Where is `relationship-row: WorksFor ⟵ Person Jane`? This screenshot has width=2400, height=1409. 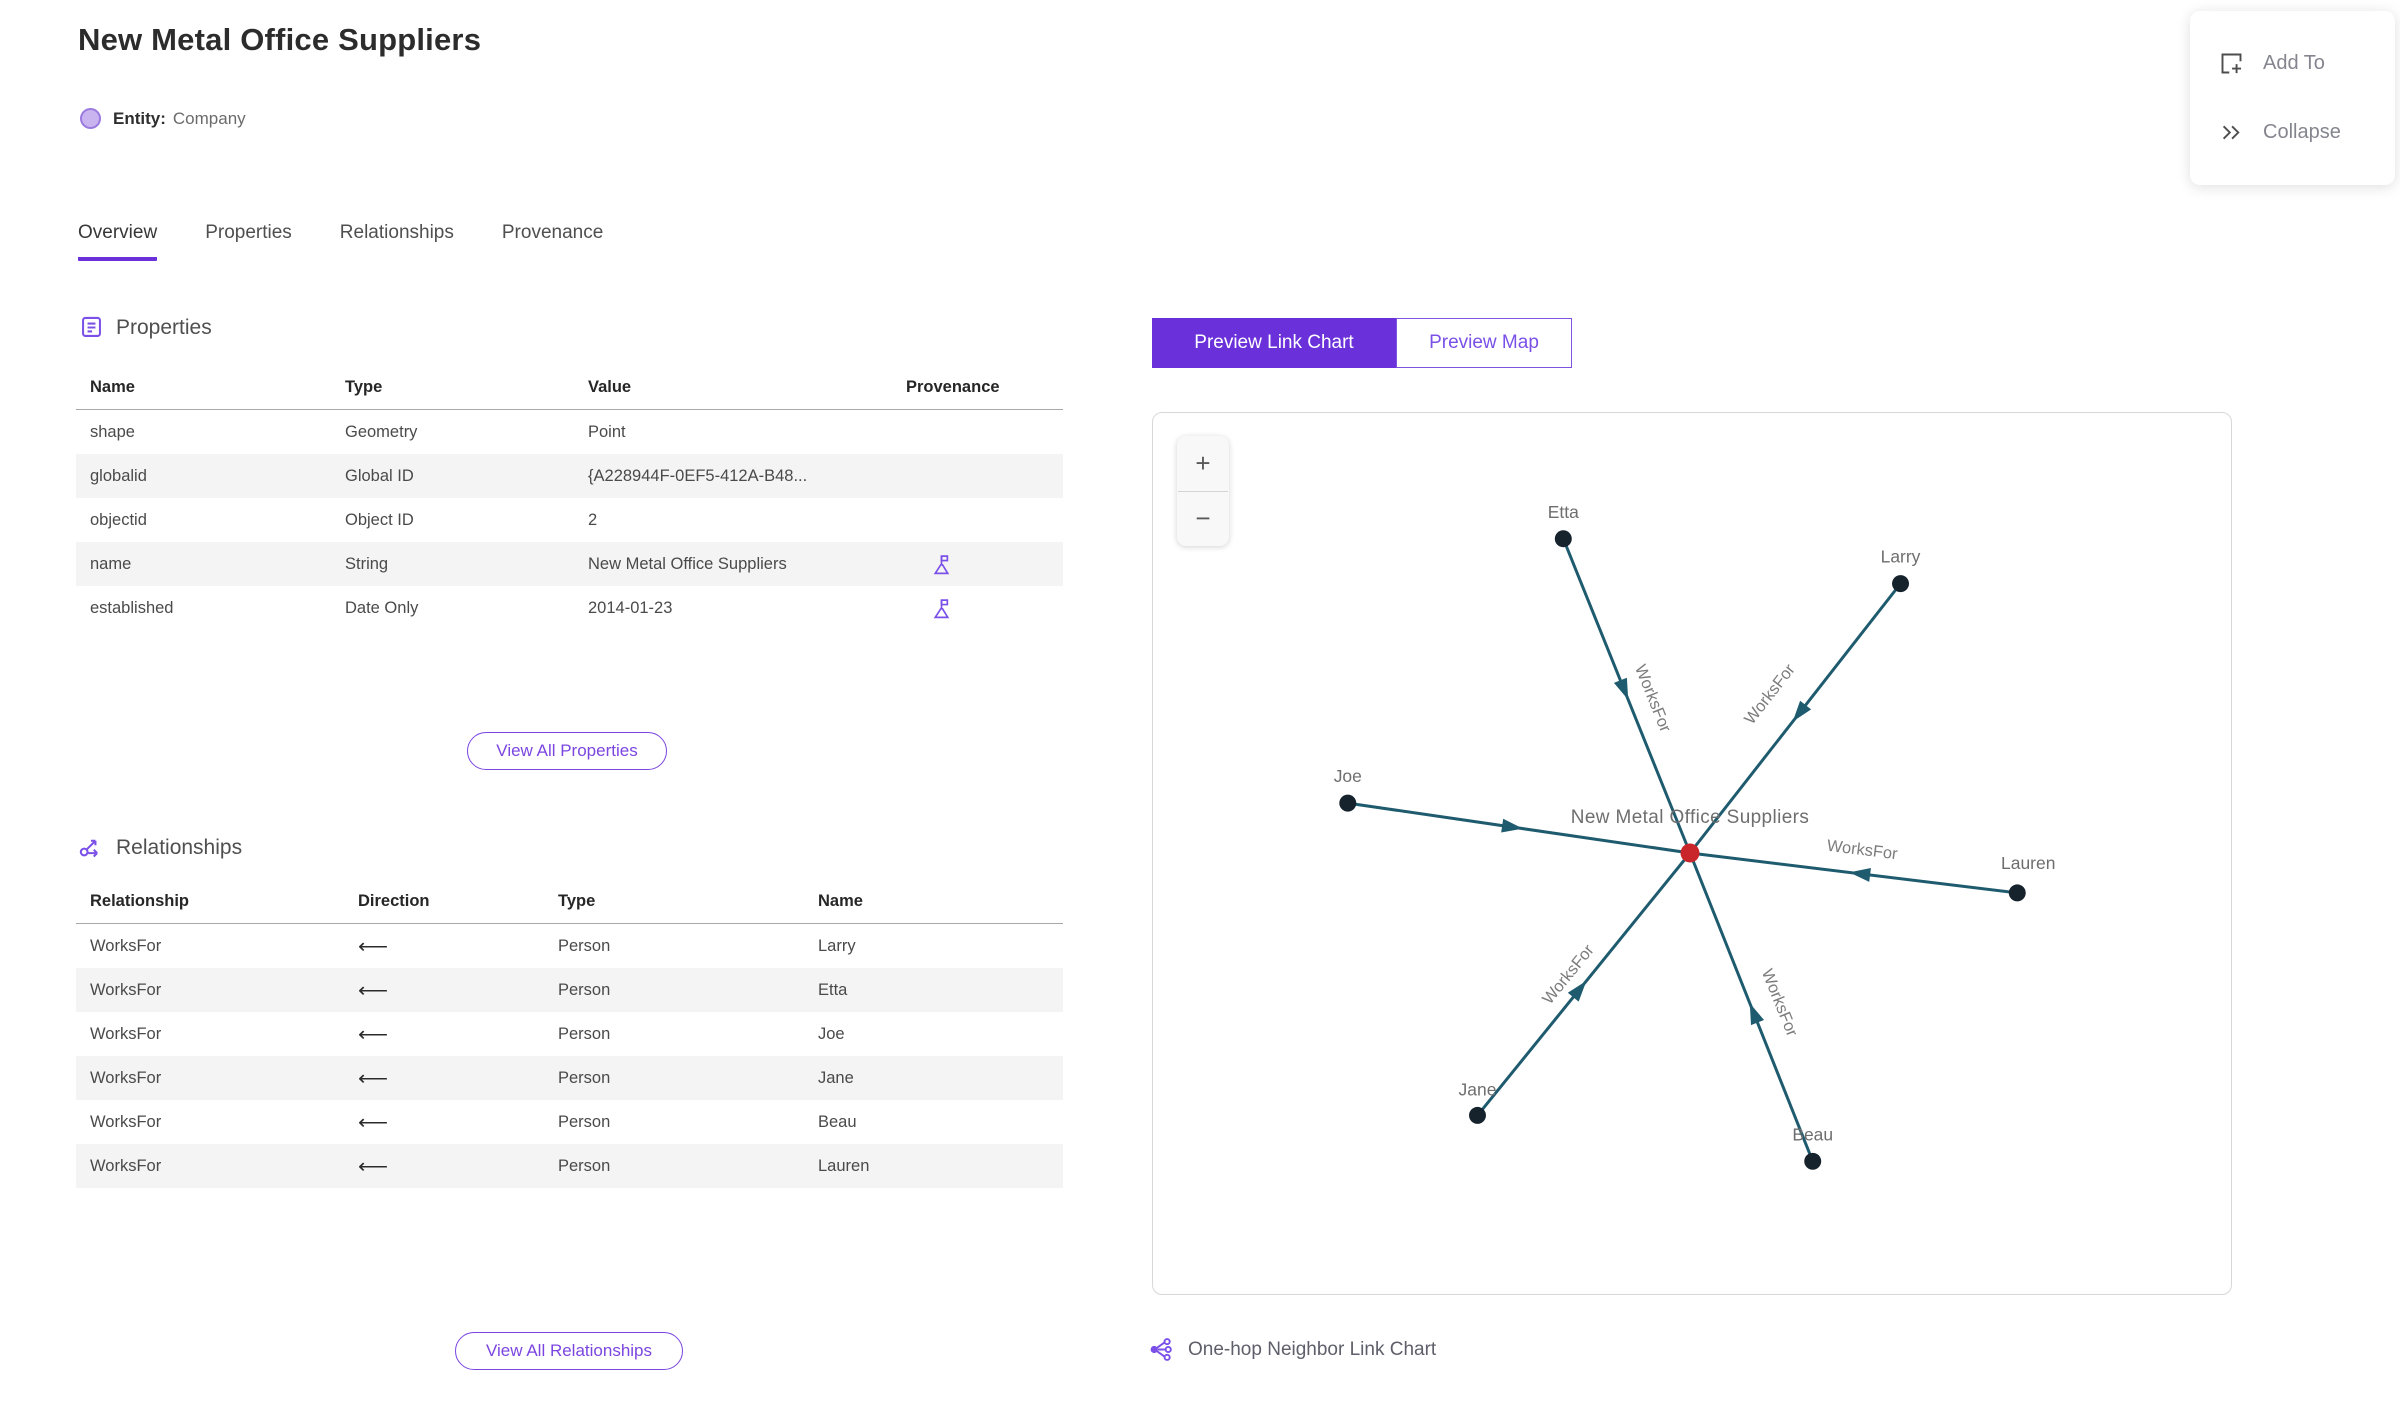
relationship-row: WorksFor ⟵ Person Jane is located at coordinates (569, 1078).